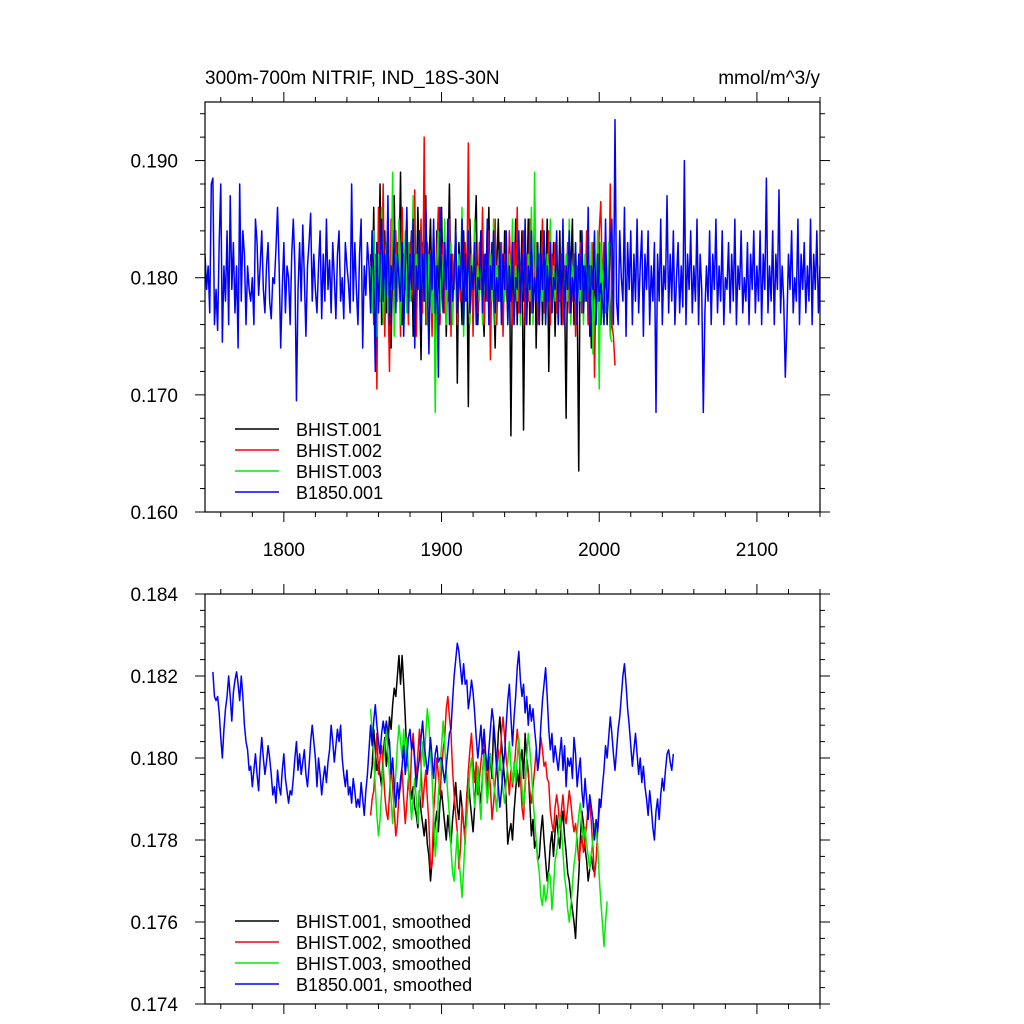 Image resolution: width=1024 pixels, height=1024 pixels. I want to click on y-tick-label: 0.176, so click(154, 923).